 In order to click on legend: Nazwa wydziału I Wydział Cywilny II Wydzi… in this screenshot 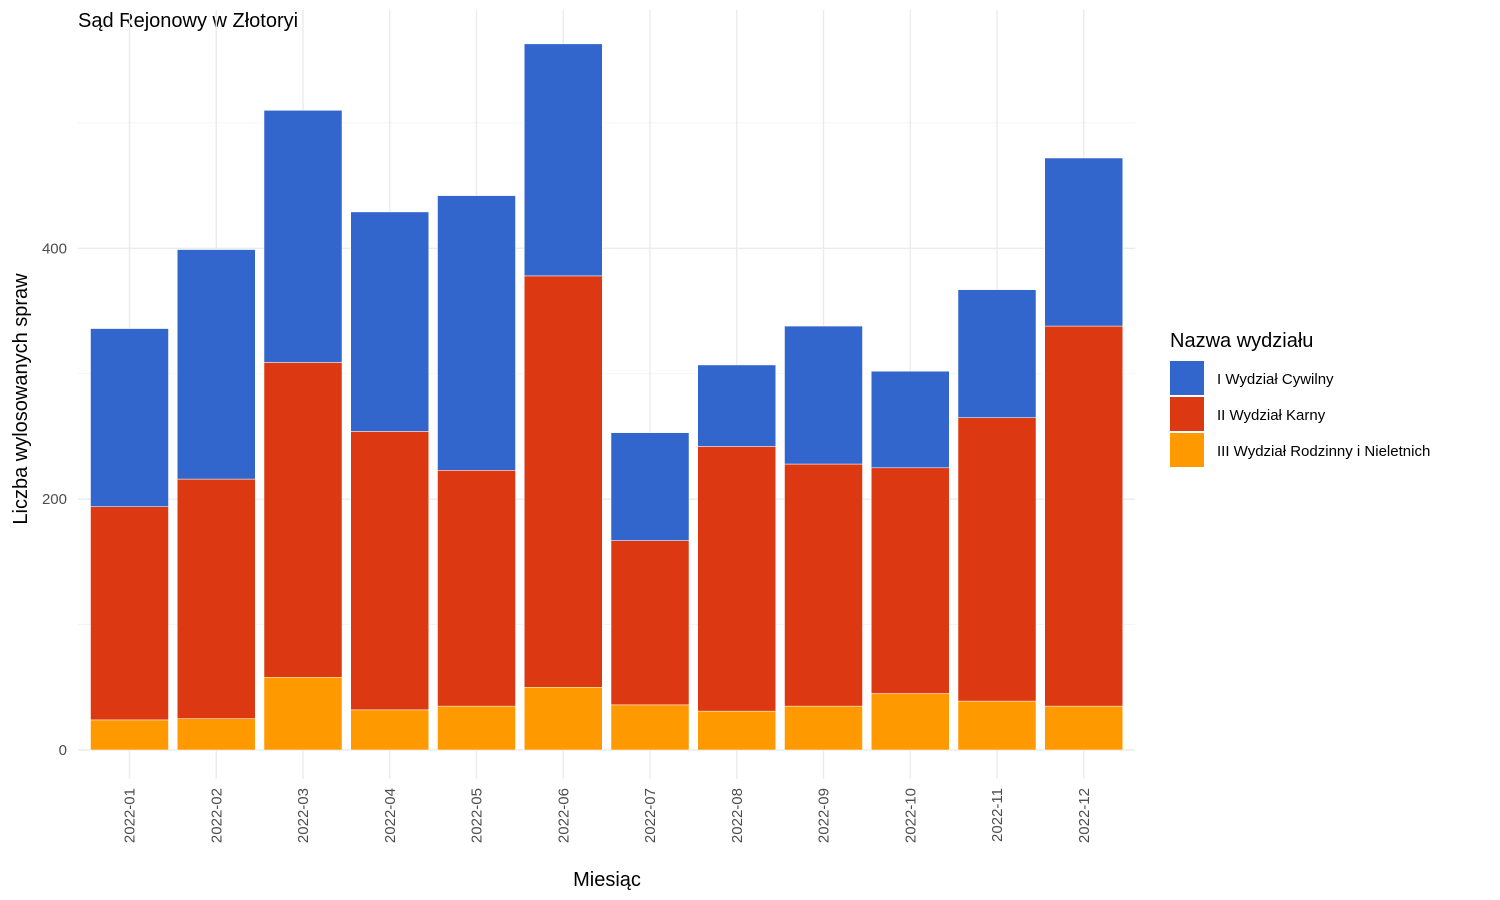, I will do `click(1300, 398)`.